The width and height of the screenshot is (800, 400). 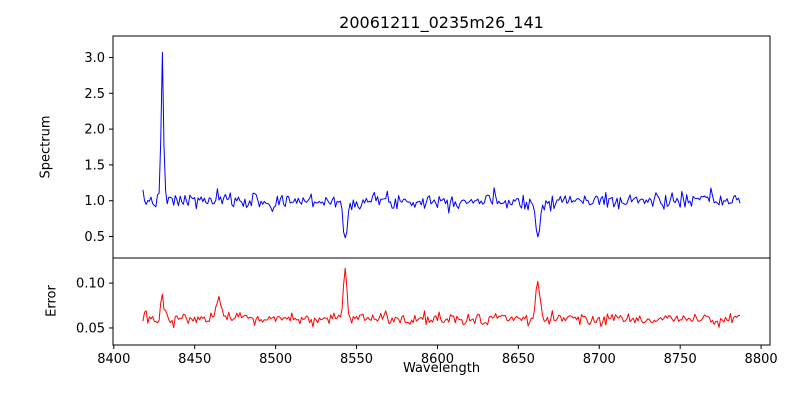 What do you see at coordinates (761, 359) in the screenshot?
I see `svg-text: 8800` at bounding box center [761, 359].